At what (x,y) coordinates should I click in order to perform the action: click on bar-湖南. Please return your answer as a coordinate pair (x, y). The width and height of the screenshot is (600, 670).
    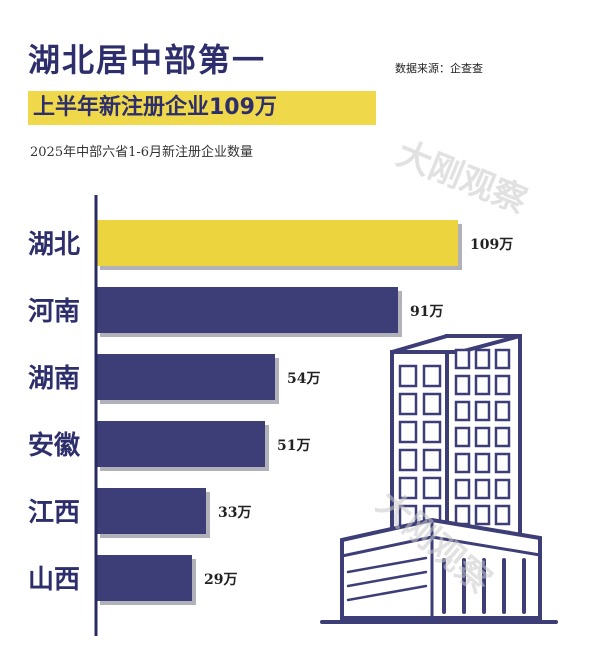
    Looking at the image, I should click on (185, 377).